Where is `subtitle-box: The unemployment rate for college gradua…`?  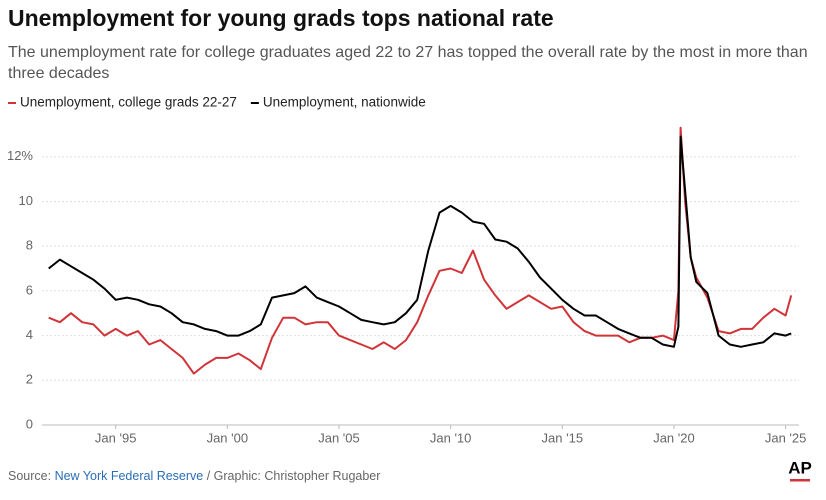
subtitle-box: The unemployment rate for college gradua… is located at coordinates (408, 63).